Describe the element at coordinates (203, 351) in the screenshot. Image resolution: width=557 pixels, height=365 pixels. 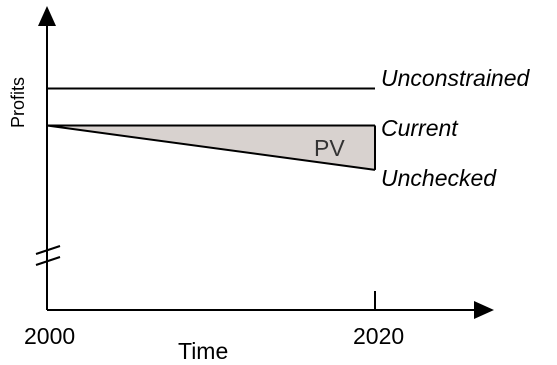
I see `x-axis-label: Time` at that location.